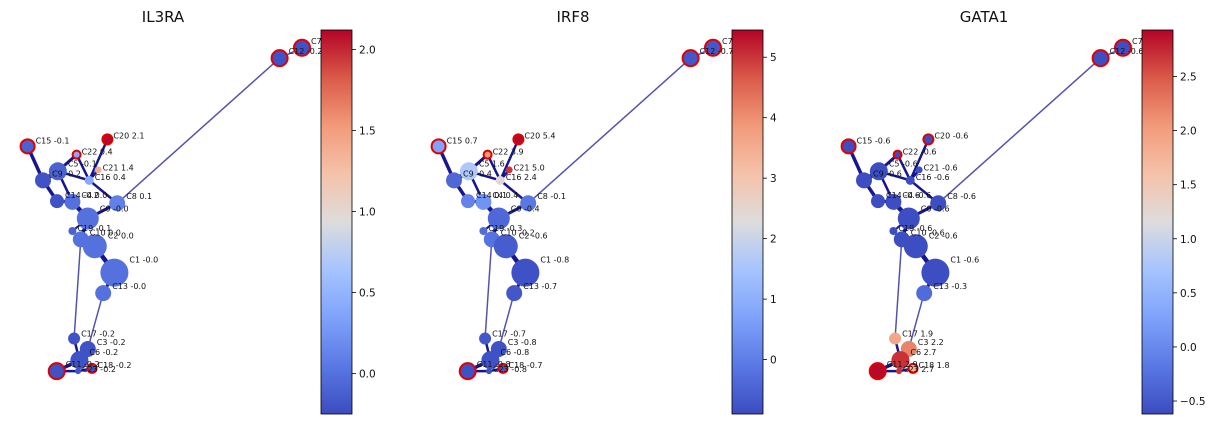 This screenshot has width=1219, height=425. Describe the element at coordinates (1188, 294) in the screenshot. I see `colorbar-tick-label: 0.5` at that location.